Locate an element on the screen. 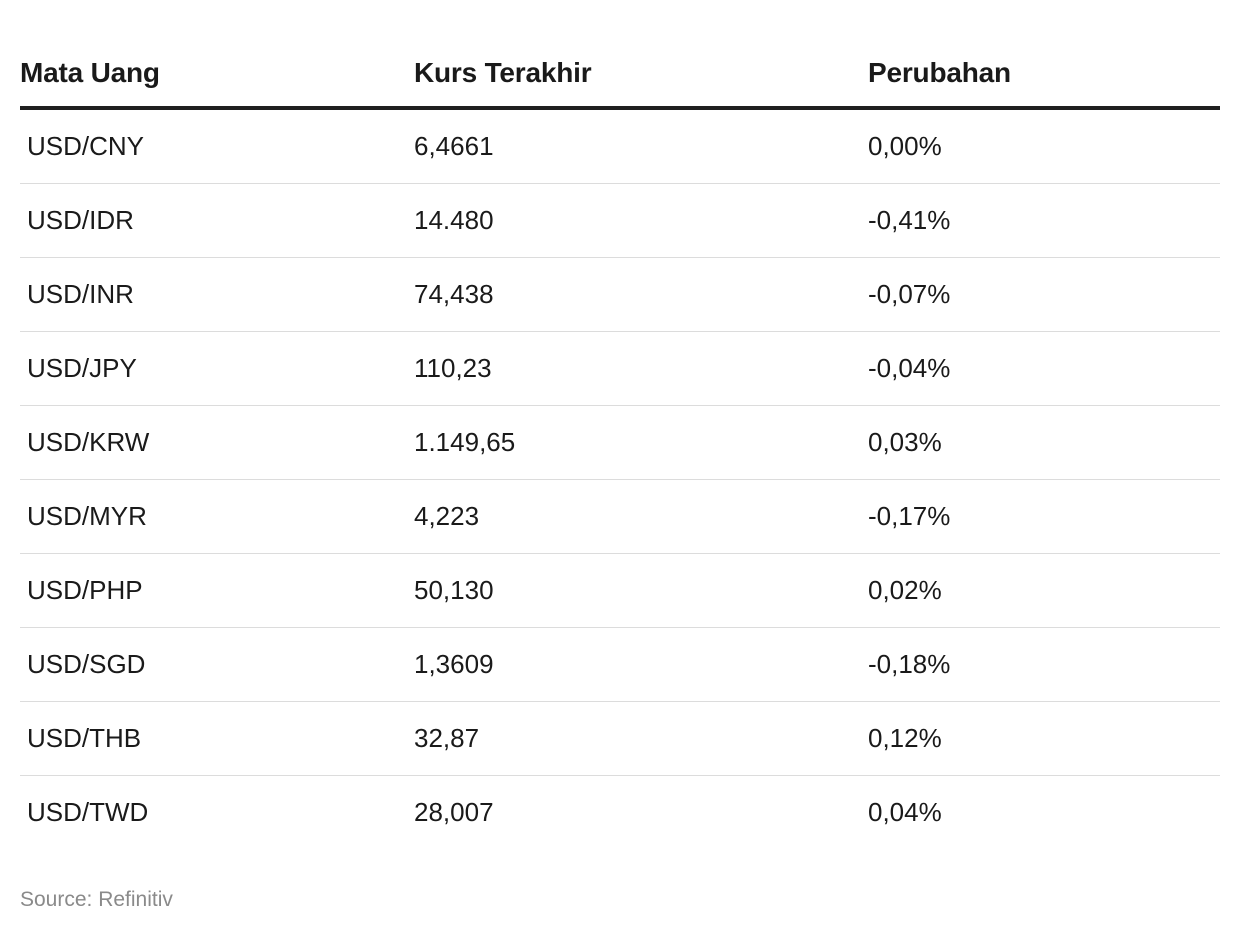 This screenshot has height=936, width=1240. rate-cell: 50,130 is located at coordinates (641, 590).